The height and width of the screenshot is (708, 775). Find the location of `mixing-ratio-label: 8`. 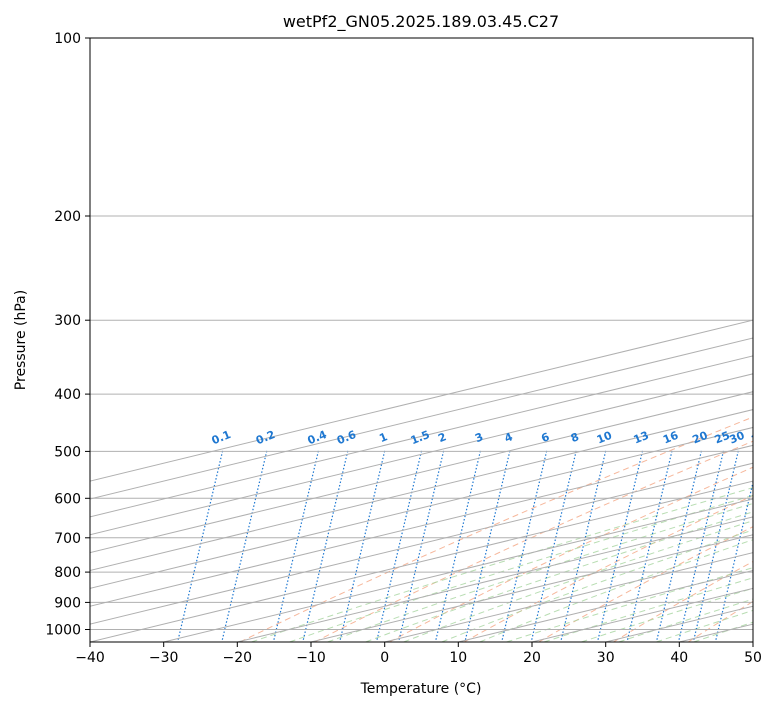

mixing-ratio-label: 8 is located at coordinates (575, 437).